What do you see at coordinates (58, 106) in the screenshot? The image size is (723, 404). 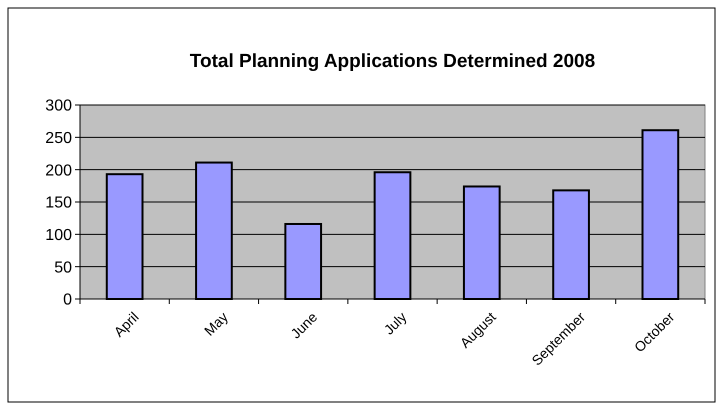 I see `y-tick-label: 300` at bounding box center [58, 106].